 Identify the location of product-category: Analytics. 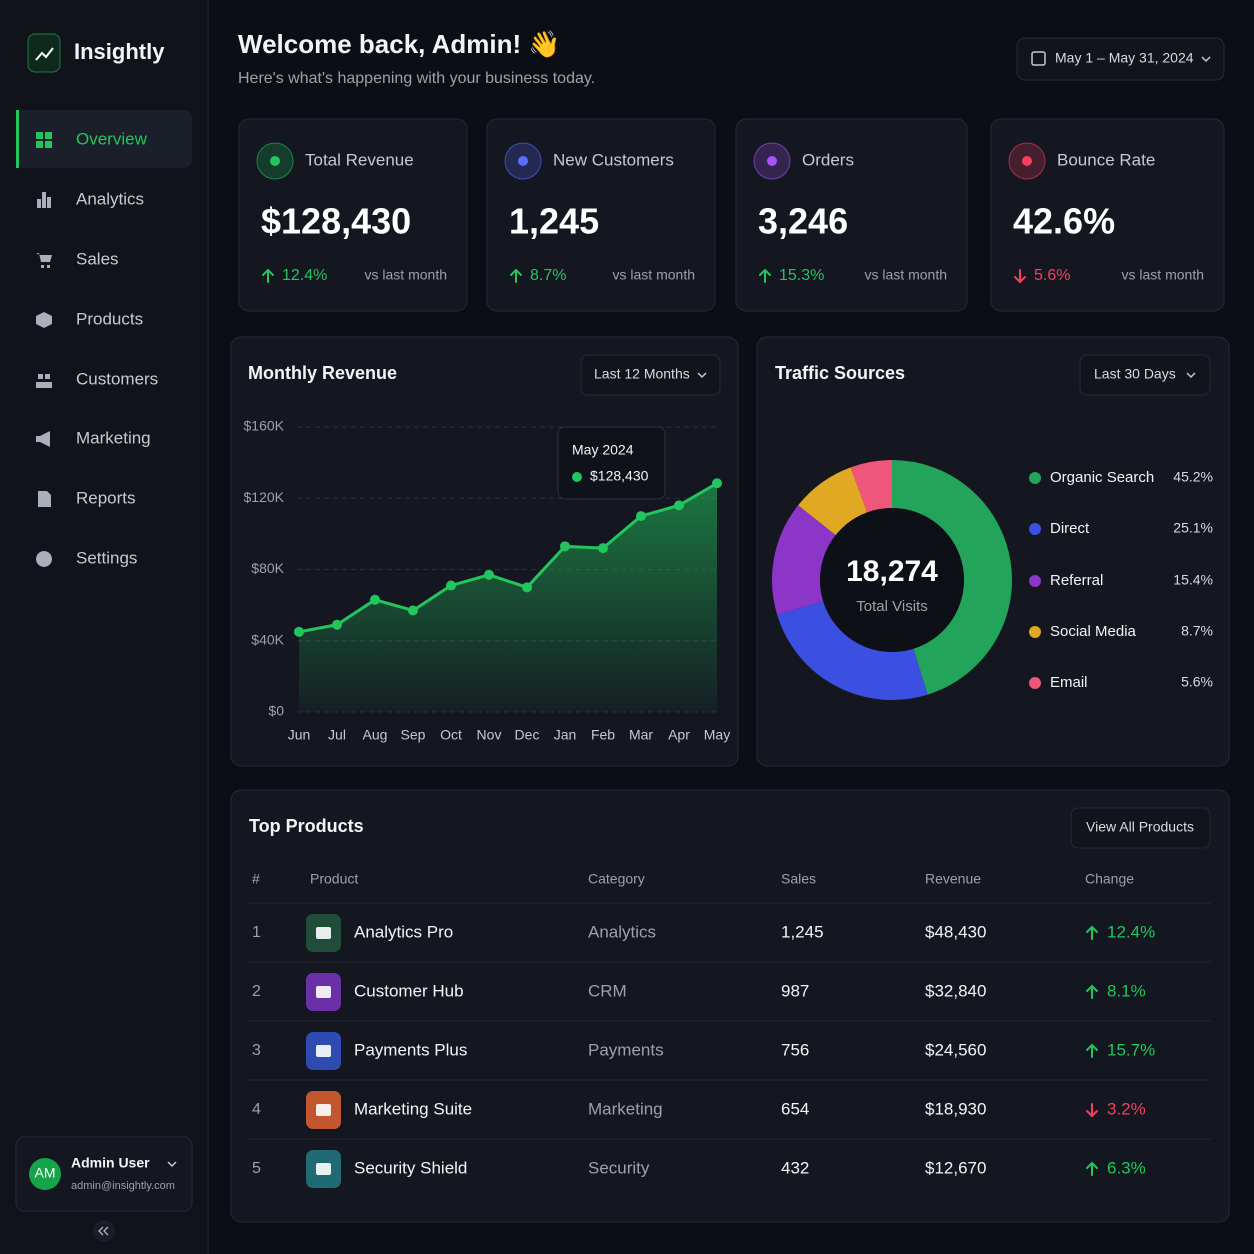
(622, 931).